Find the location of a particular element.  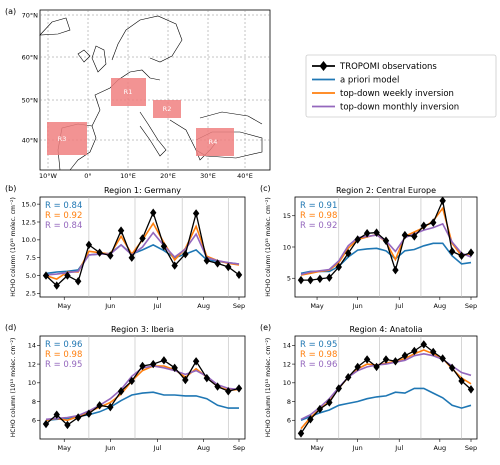

panel-title: Region 3: Iberia is located at coordinates (142, 329).